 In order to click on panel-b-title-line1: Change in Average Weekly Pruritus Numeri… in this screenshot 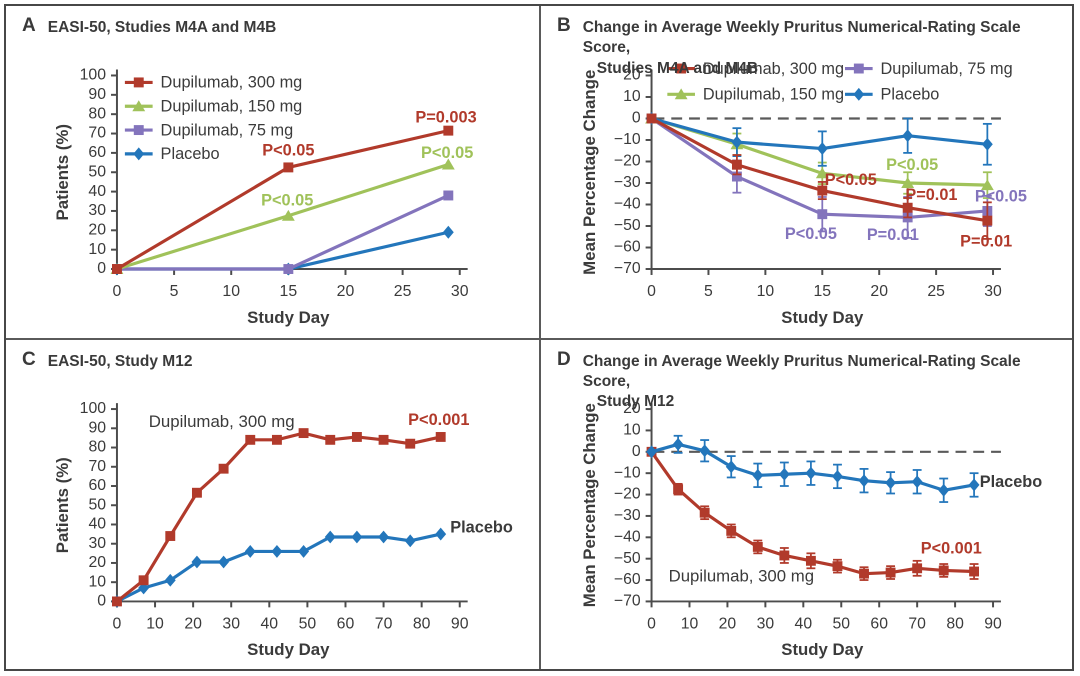, I will do `click(801, 38)`.